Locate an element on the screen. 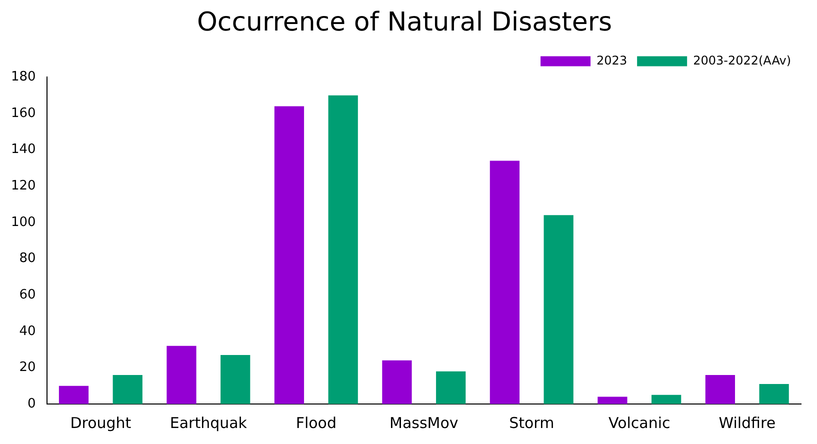 The height and width of the screenshot is (444, 817). chart-title: Occurrence of Natural Disasters is located at coordinates (404, 22).